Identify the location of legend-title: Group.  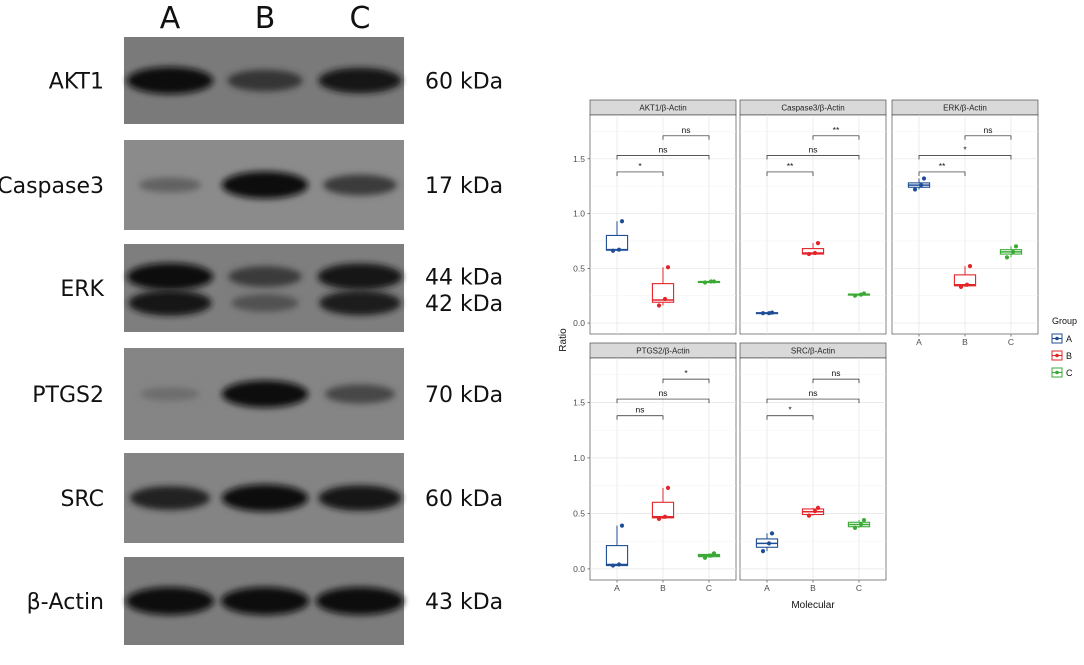
(1064, 321).